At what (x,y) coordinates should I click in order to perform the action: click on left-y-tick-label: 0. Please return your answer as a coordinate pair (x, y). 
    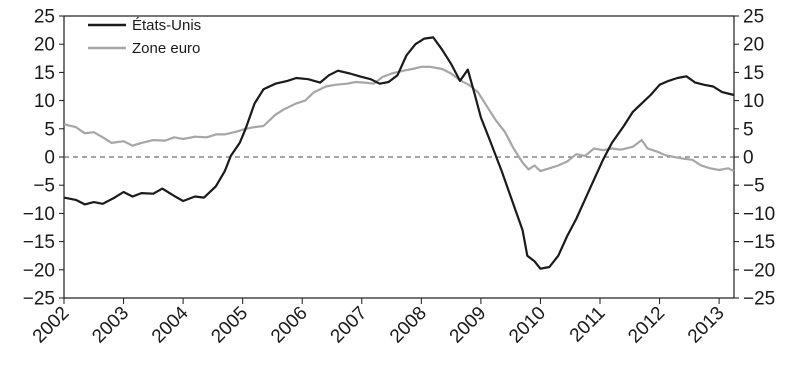
    Looking at the image, I should click on (49, 158).